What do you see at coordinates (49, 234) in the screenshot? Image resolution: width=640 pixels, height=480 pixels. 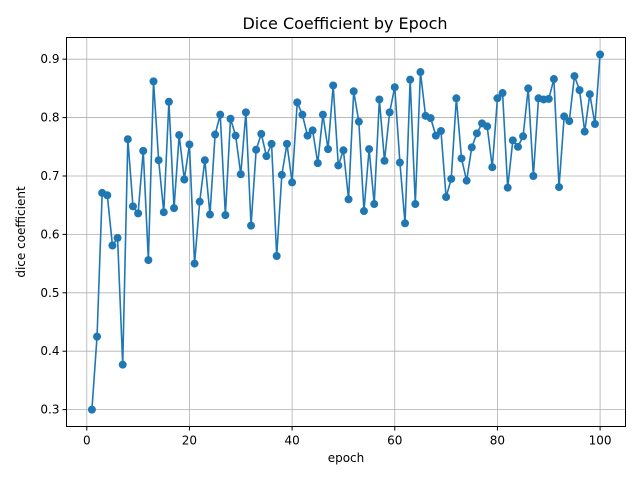 I see `y-tick-label: 0.6` at bounding box center [49, 234].